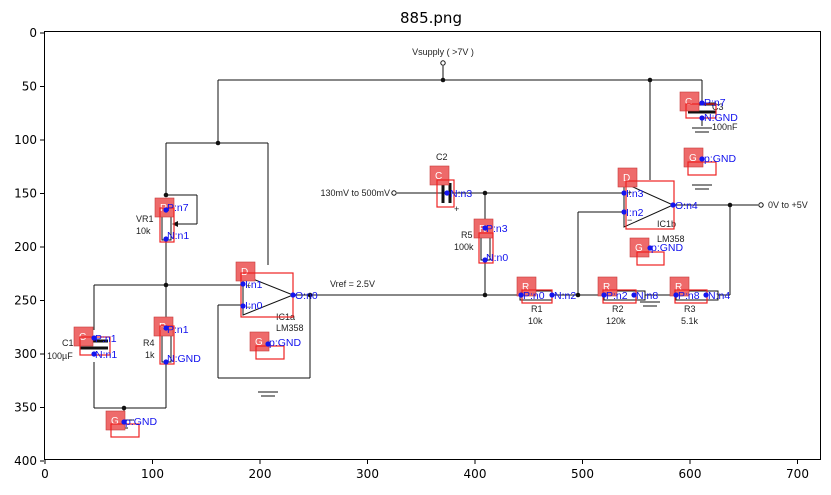 This screenshot has width=831, height=495. I want to click on r1-annotation: R P:n0 N:n2, so click(546, 290).